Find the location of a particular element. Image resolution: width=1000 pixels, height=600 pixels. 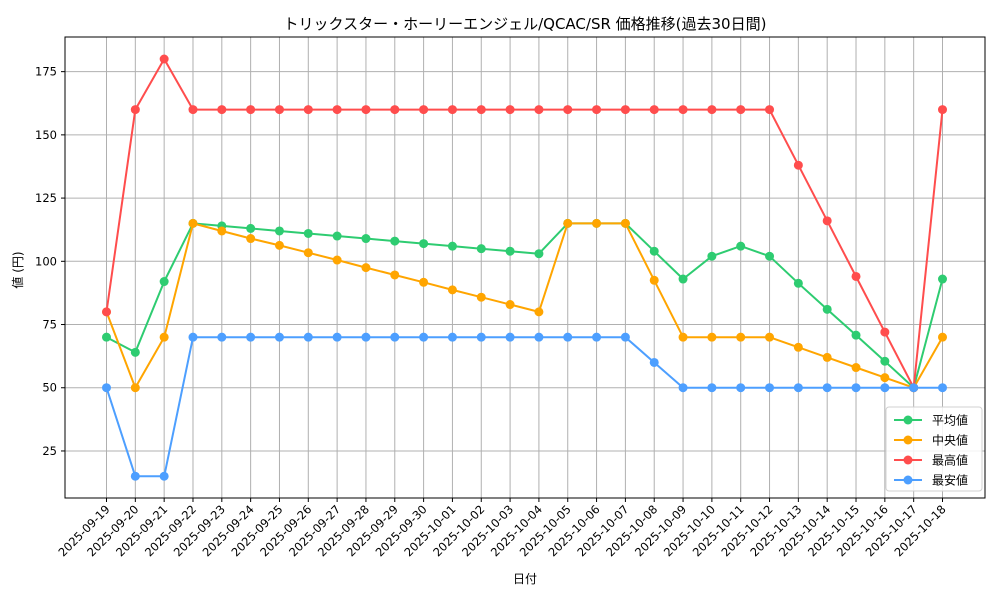

y-tick-label: 100 is located at coordinates (46, 261).